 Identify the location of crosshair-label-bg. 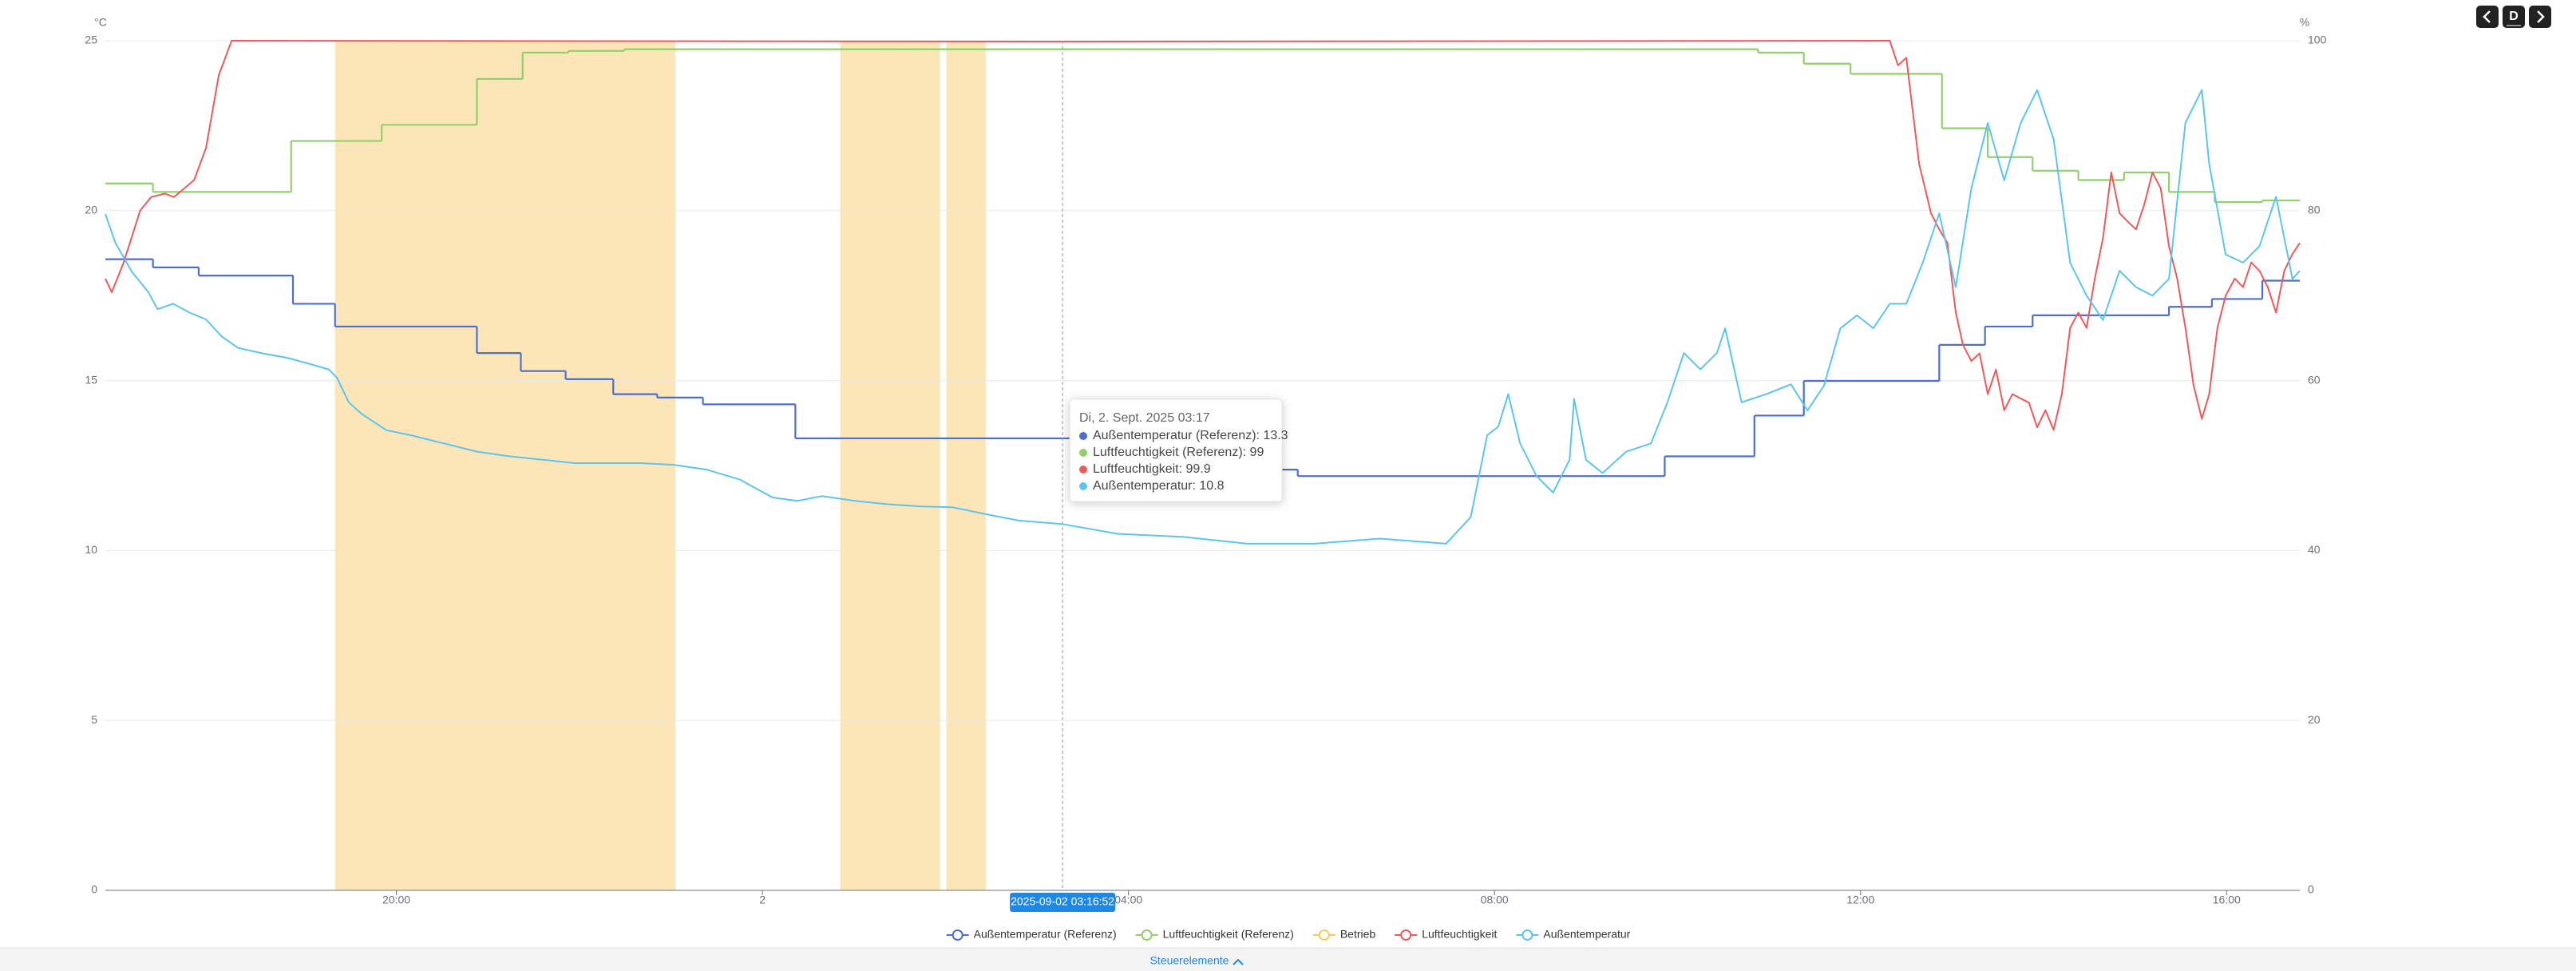
(1063, 903).